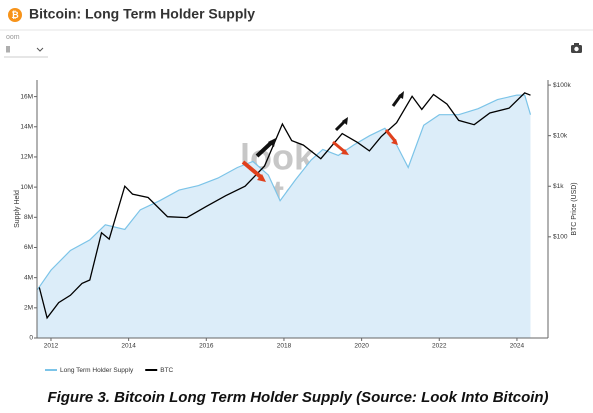  I want to click on legend-label: BTC, so click(166, 370).